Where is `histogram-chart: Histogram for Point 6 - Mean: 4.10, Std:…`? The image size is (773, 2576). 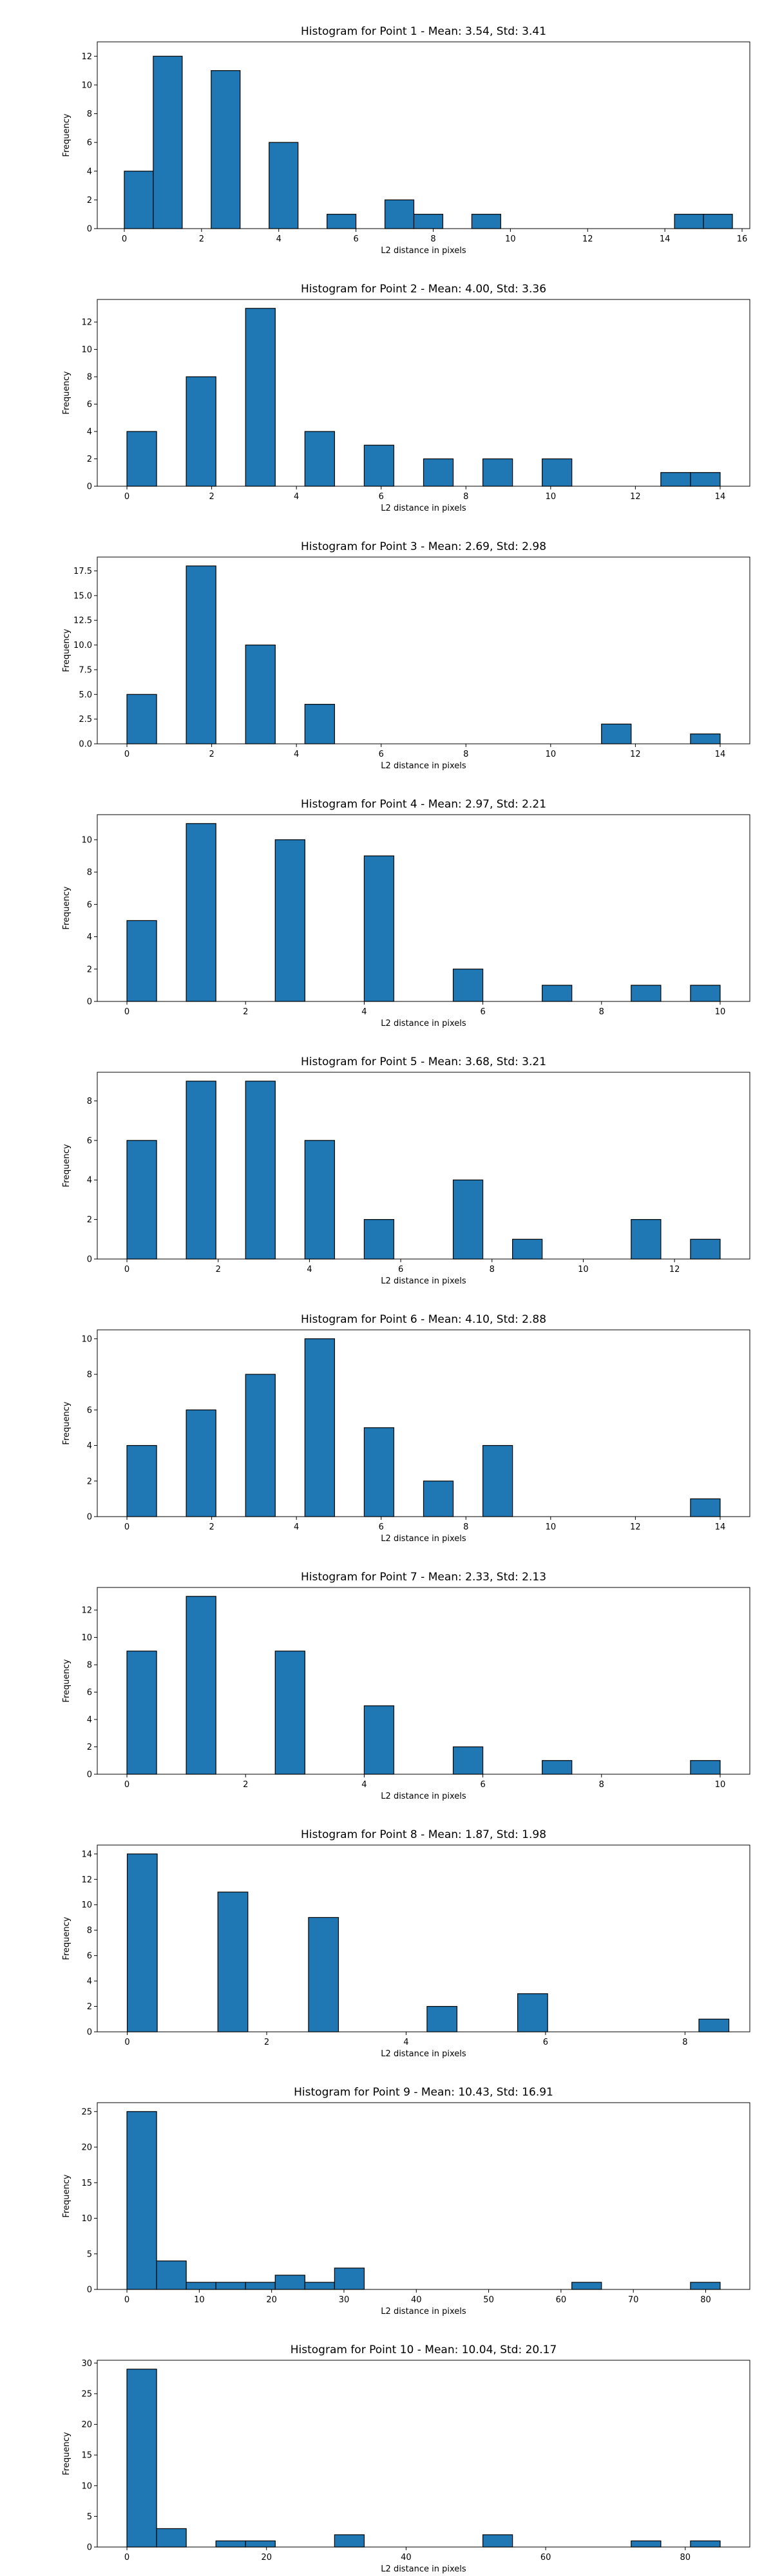
histogram-chart: Histogram for Point 6 - Mean: 4.10, Std:… is located at coordinates (406, 1428).